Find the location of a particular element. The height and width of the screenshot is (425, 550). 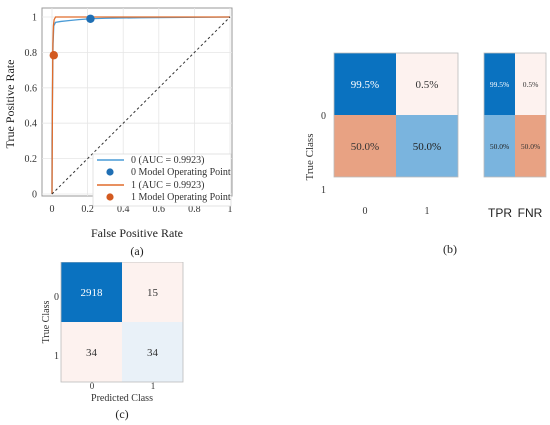

cm-b-cell-value: 99.5% is located at coordinates (365, 85).